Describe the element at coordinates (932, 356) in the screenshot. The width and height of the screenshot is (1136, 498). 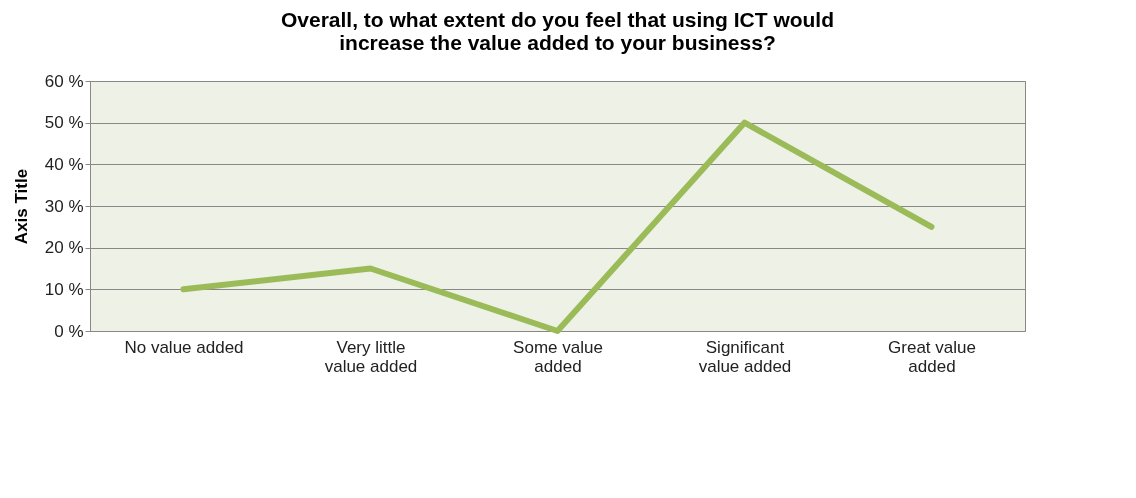
I see `x-tick-label: Great value added` at that location.